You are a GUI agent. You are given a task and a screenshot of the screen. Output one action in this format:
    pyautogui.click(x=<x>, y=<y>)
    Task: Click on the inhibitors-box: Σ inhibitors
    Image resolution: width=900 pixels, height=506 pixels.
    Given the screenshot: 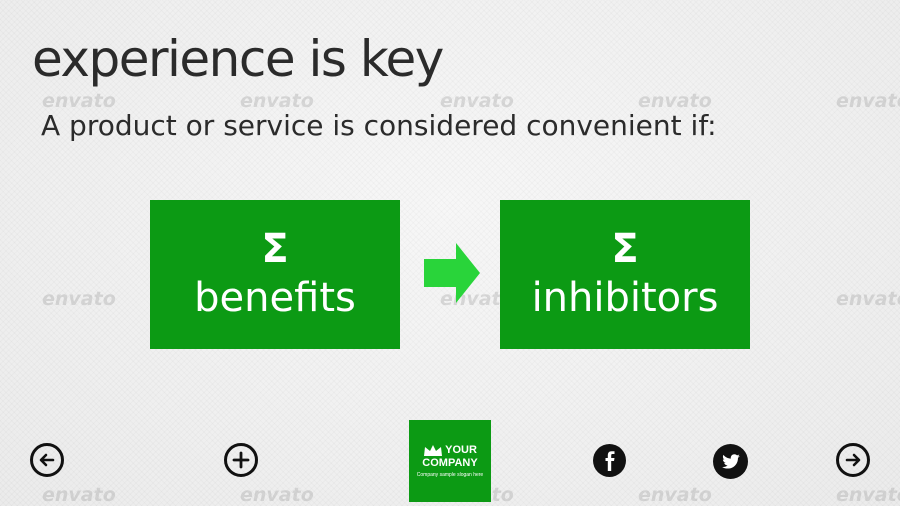 What is the action you would take?
    pyautogui.click(x=625, y=274)
    